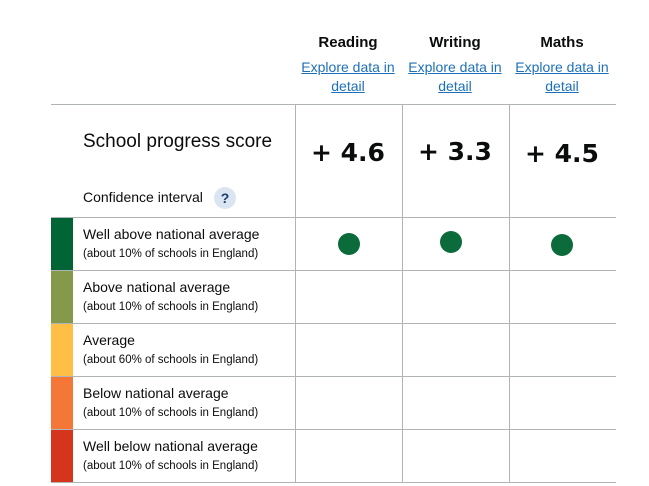  Describe the element at coordinates (143, 197) in the screenshot. I see `confidence-interval-label: Confidence interval` at that location.